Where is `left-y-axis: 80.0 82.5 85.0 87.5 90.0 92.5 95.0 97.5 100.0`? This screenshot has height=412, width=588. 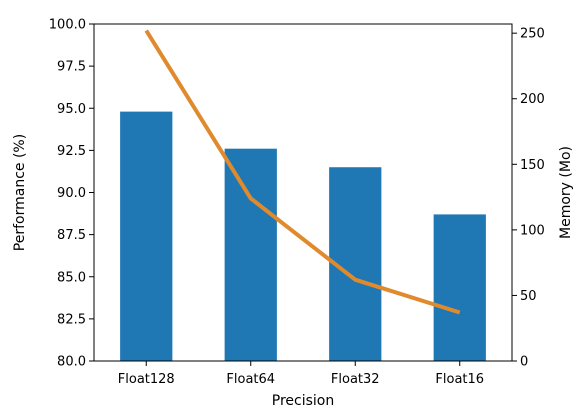
left-y-axis: 80.0 82.5 85.0 87.5 90.0 92.5 95.0 97.5 100.0 is located at coordinates (71, 194).